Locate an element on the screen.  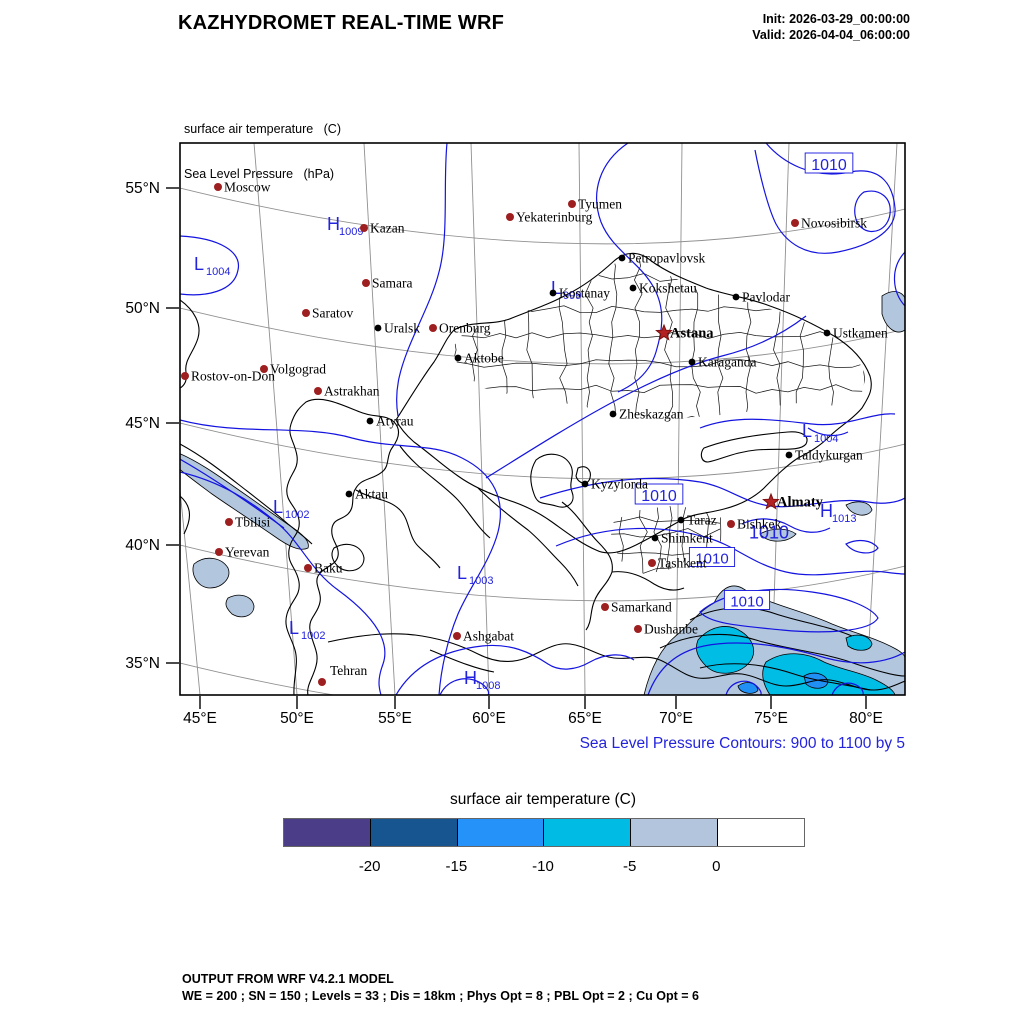
city-label: Dushanbe is located at coordinates (671, 629).